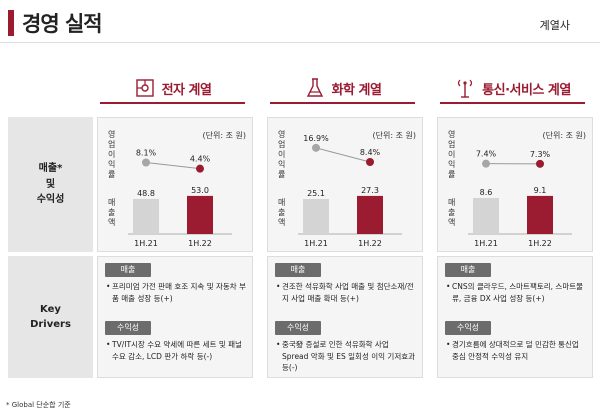 The height and width of the screenshot is (416, 600). What do you see at coordinates (370, 190) in the screenshot?
I see `bar-value-label: 27.3` at bounding box center [370, 190].